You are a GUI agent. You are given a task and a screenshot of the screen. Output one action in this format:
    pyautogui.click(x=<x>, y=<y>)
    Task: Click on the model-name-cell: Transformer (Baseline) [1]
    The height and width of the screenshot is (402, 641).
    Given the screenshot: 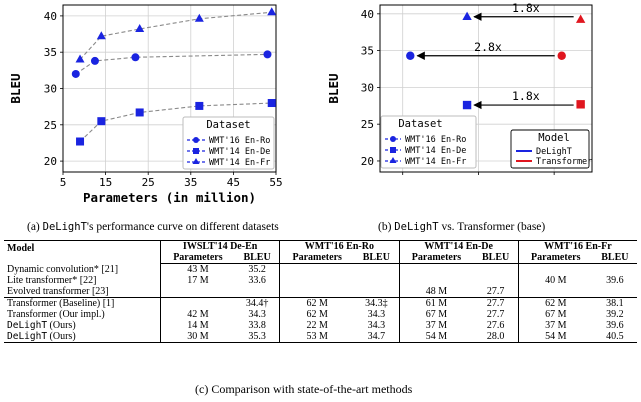 What is the action you would take?
    pyautogui.click(x=82, y=303)
    